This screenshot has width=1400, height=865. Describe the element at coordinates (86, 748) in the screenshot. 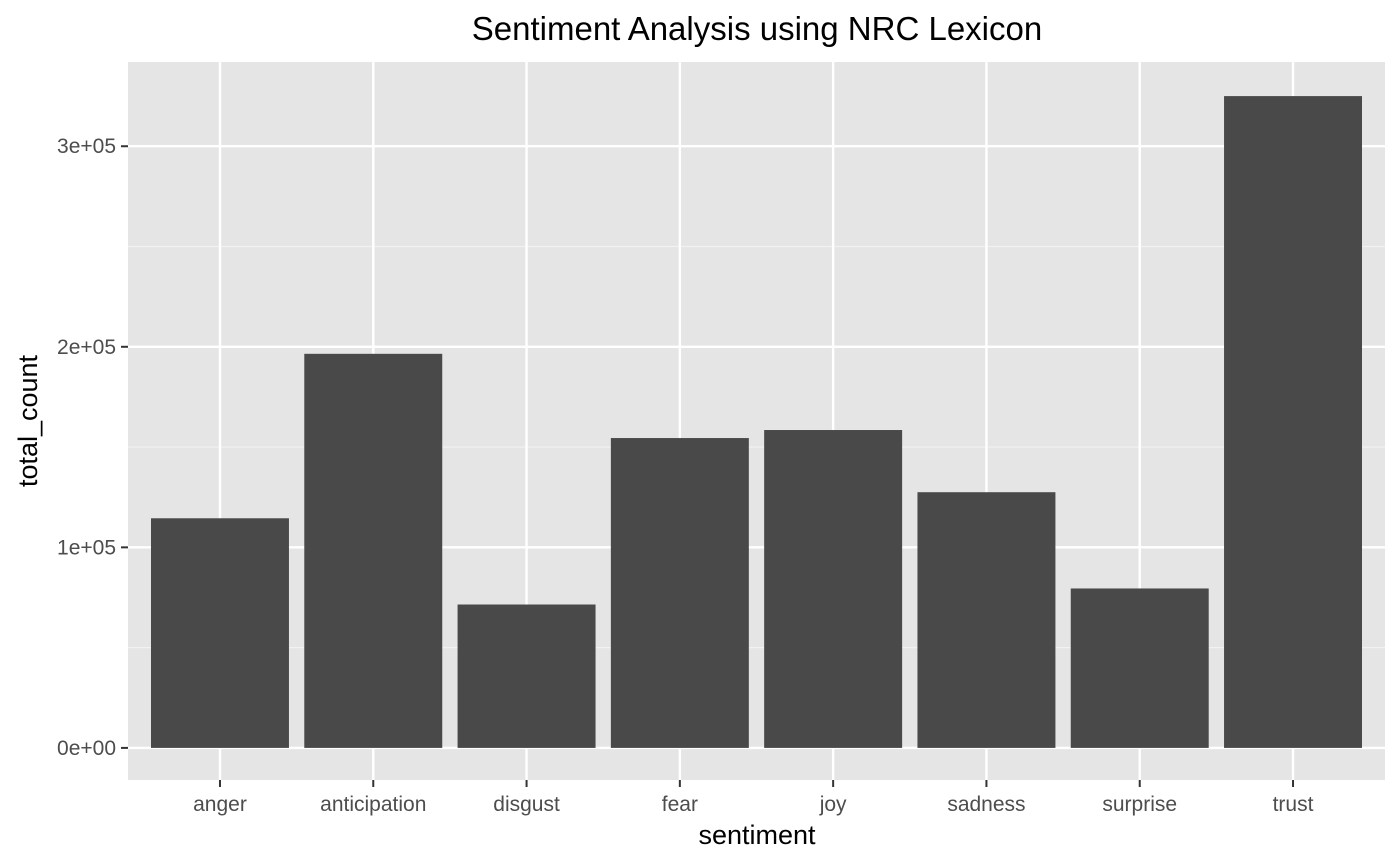

I see `y-tick-label-0: 0e+00` at that location.